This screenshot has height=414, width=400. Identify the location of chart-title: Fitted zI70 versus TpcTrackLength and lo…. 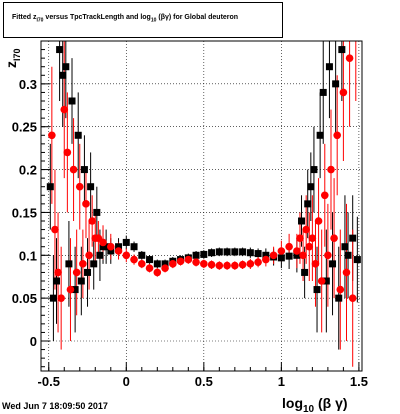
(125, 19).